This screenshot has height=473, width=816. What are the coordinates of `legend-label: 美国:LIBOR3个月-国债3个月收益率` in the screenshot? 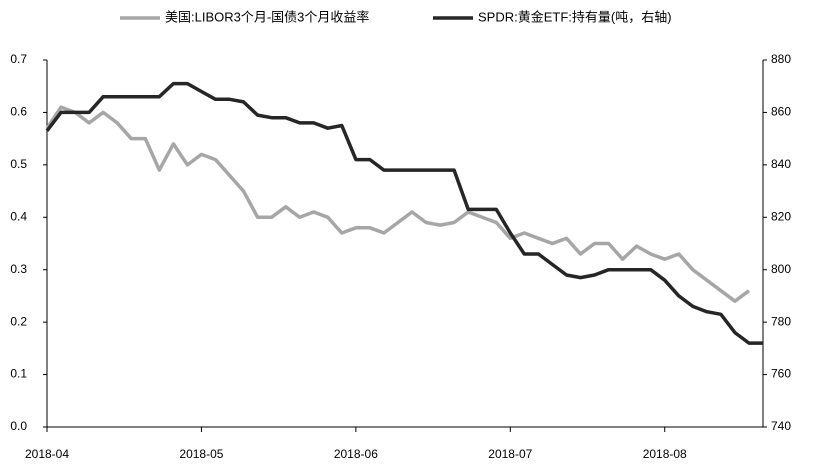 It's located at (267, 16).